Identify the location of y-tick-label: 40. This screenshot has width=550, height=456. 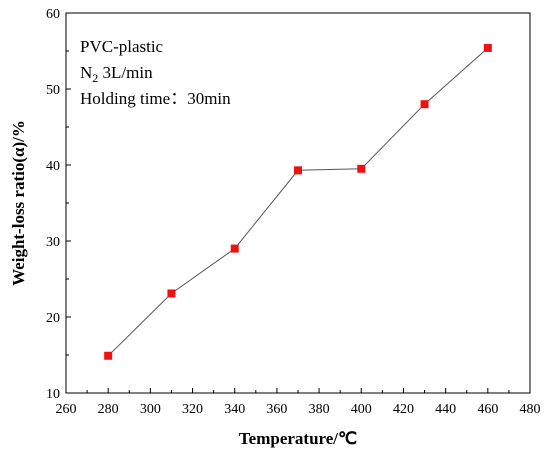
(53, 166).